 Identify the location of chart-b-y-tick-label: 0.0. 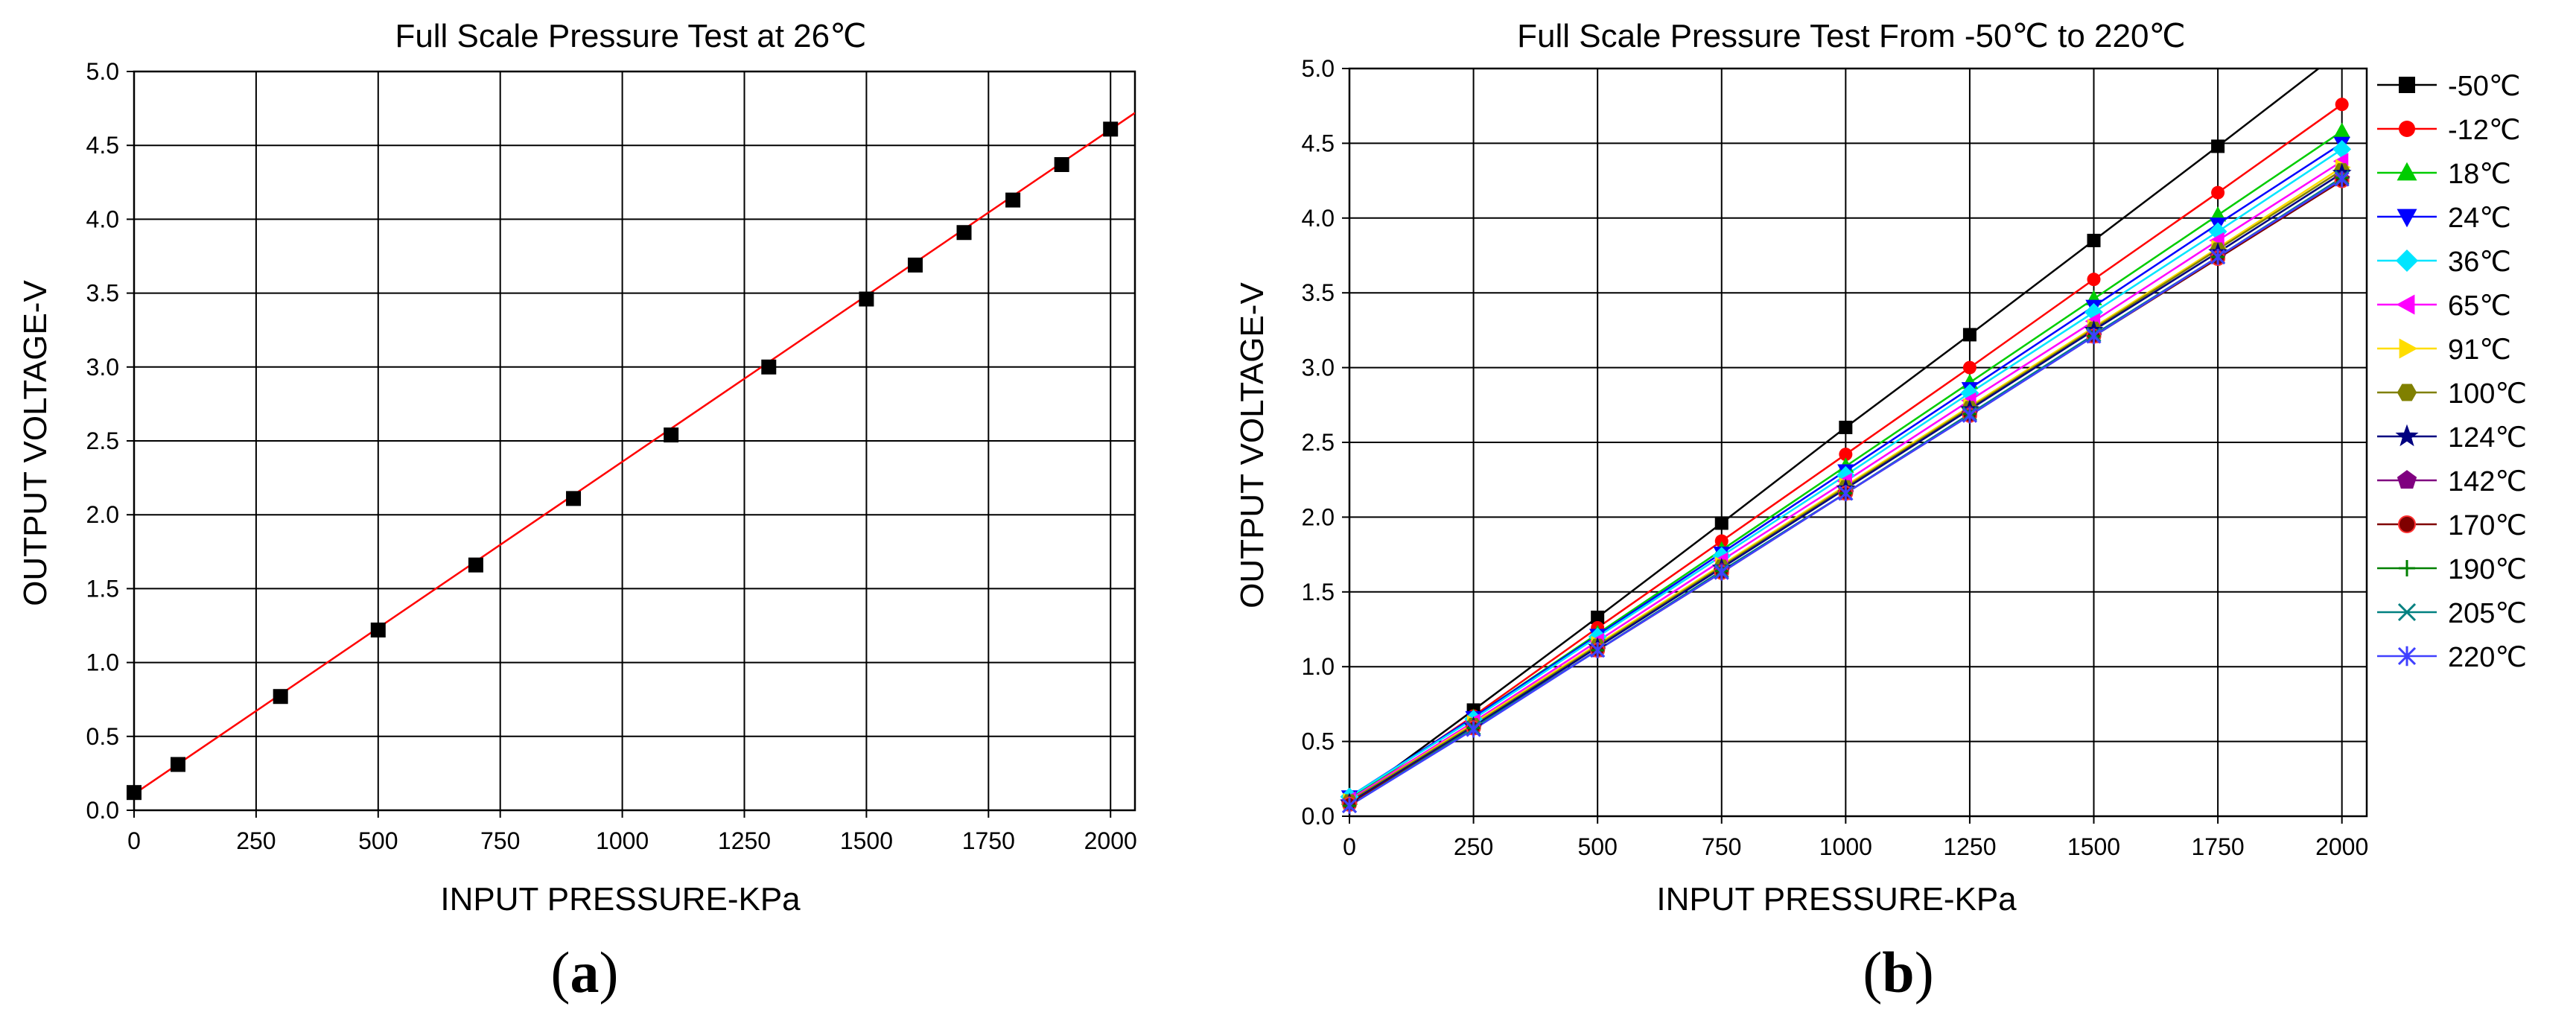
(1318, 816).